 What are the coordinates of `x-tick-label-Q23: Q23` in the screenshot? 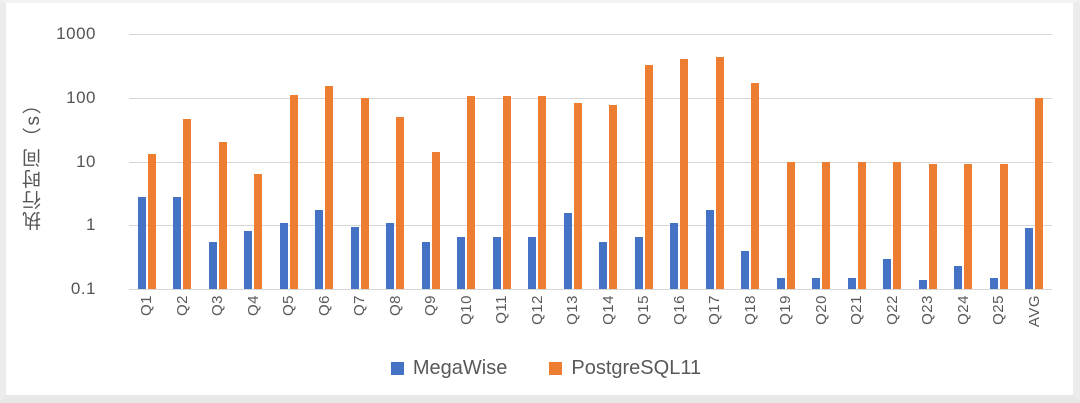 It's located at (928, 310).